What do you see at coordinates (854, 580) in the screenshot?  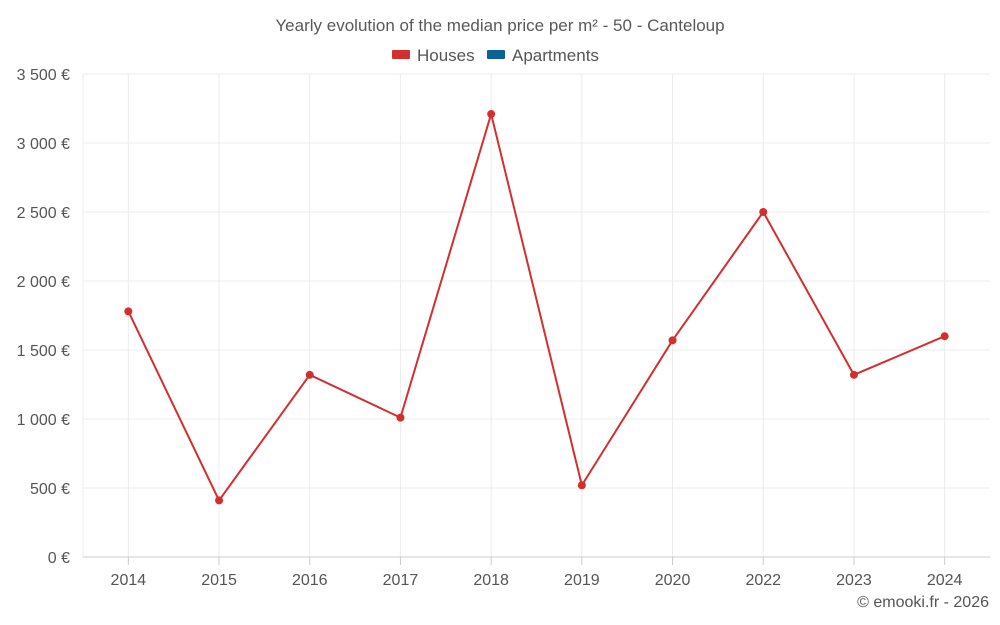 I see `x-tick-label: 2023` at bounding box center [854, 580].